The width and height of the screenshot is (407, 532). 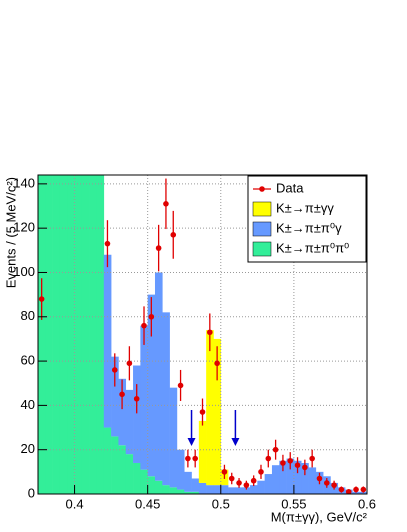 What do you see at coordinates (319, 516) in the screenshot?
I see `x-axis-title: M(π±γγ), GeV/c²` at bounding box center [319, 516].